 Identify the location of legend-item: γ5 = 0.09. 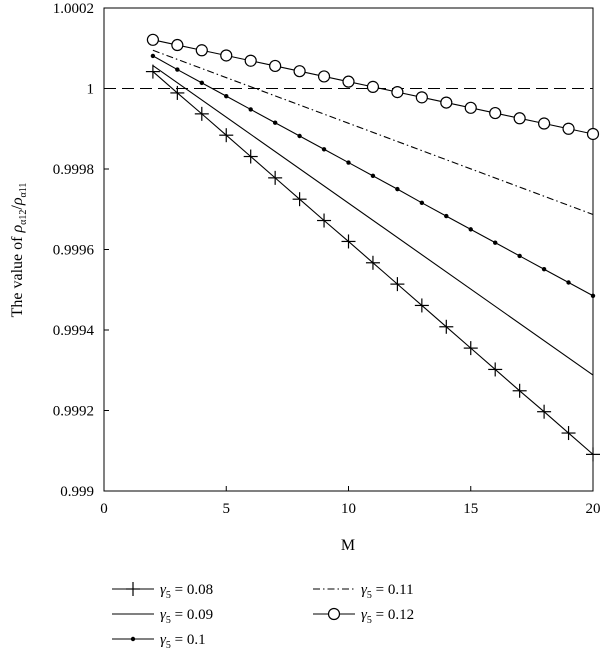
(162, 616).